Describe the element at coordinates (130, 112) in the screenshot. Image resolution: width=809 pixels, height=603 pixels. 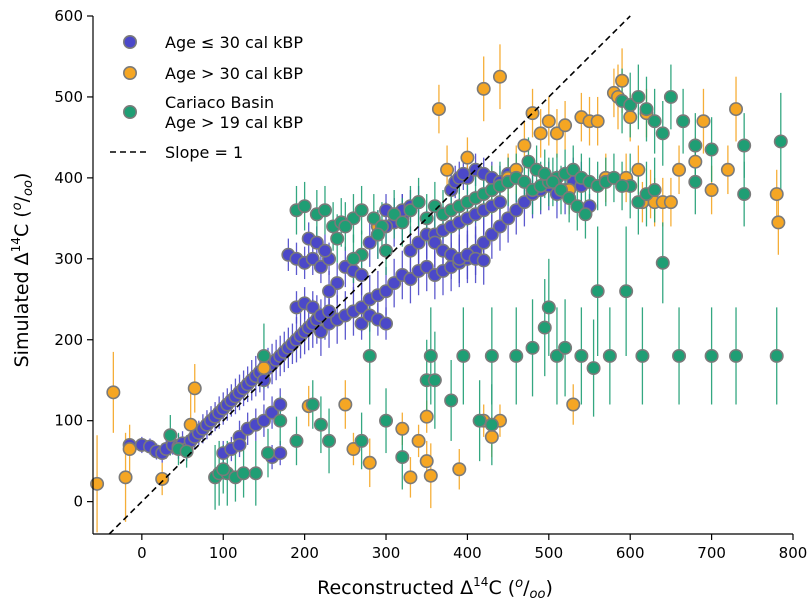
I see `legend-marker` at that location.